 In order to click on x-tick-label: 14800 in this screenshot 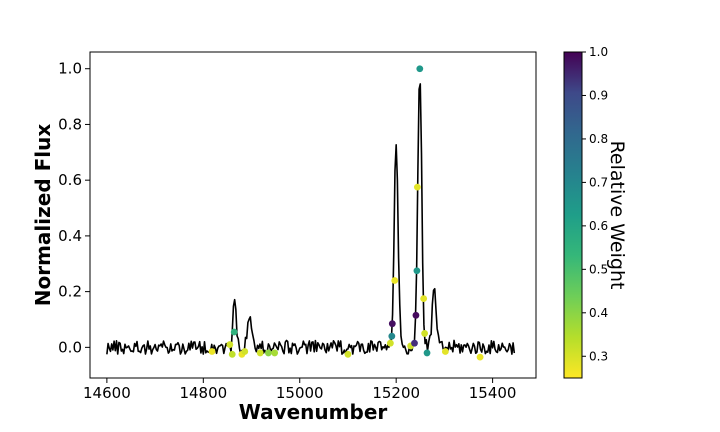, I will do `click(203, 393)`.